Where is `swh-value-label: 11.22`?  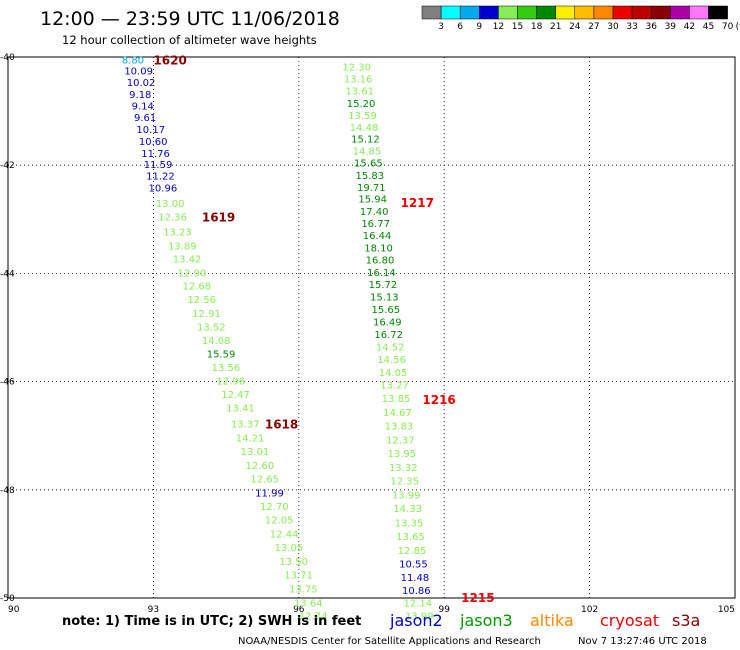
swh-value-label: 11.22 is located at coordinates (160, 176).